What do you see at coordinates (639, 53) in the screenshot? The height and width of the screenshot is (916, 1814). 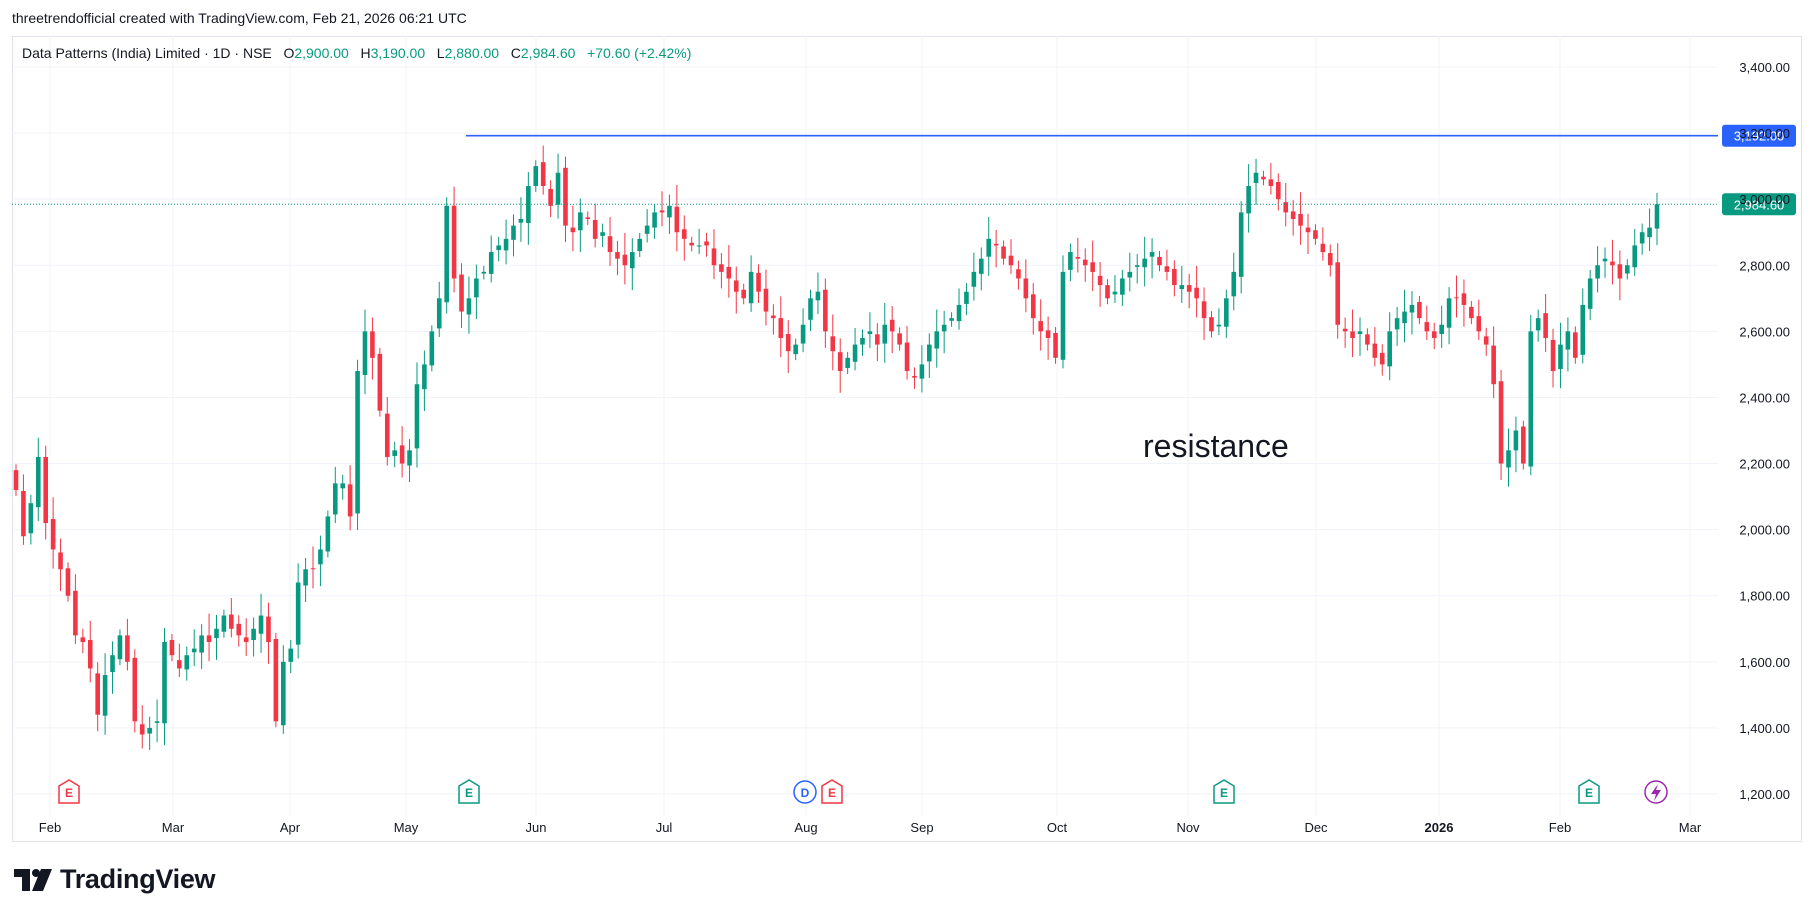 I see `legend-change: +70.60 (+2.42%)` at bounding box center [639, 53].